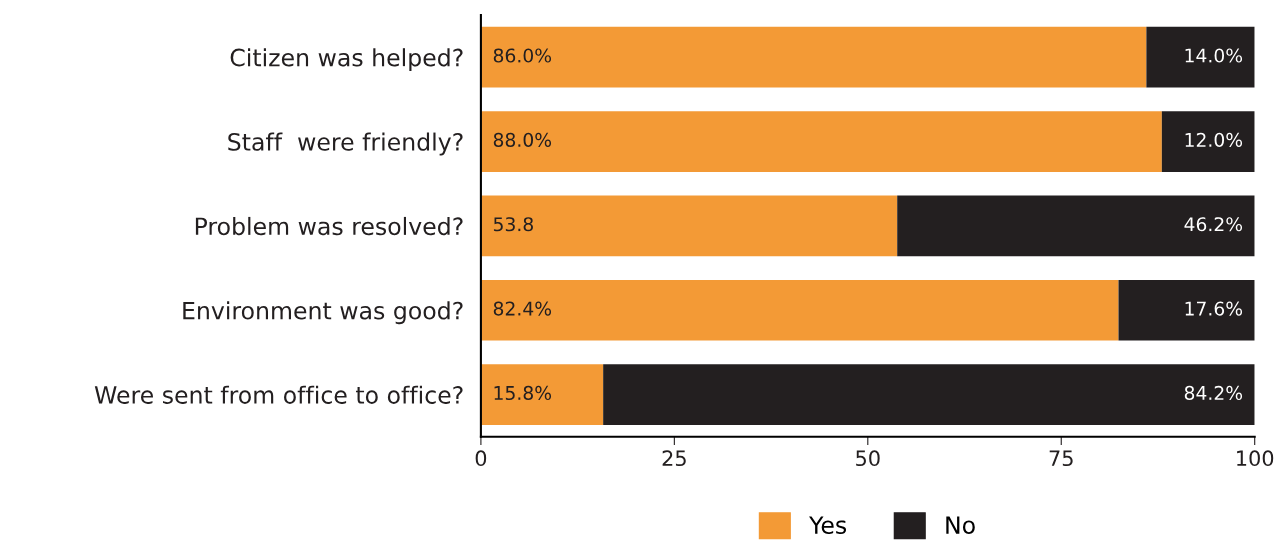  Describe the element at coordinates (960, 525) in the screenshot. I see `legend-label: No` at that location.